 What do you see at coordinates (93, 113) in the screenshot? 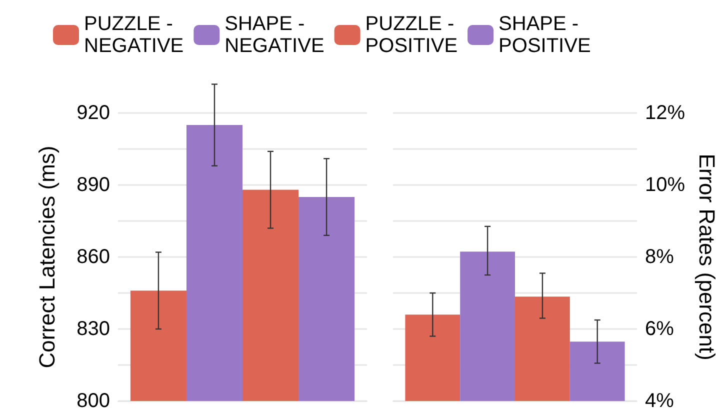
I see `y-tick-label: 920` at bounding box center [93, 113].